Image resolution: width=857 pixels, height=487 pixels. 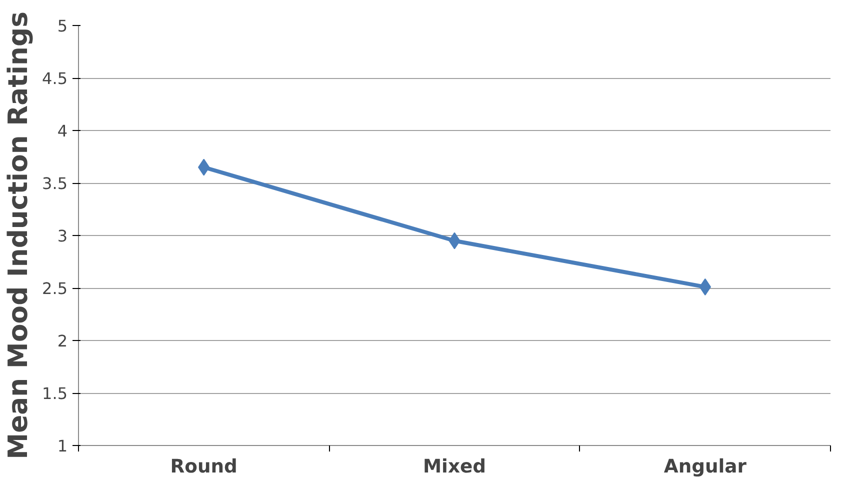 What do you see at coordinates (62, 446) in the screenshot?
I see `y-tick-label: 1` at bounding box center [62, 446].